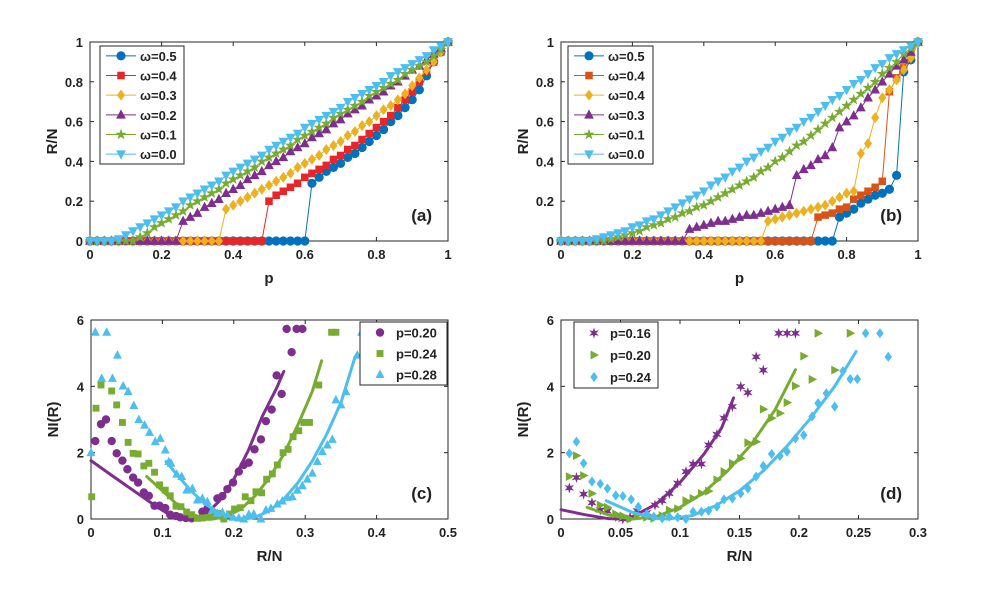 Image resolution: width=999 pixels, height=594 pixels. I want to click on legend-label: ω=0.4, so click(158, 76).